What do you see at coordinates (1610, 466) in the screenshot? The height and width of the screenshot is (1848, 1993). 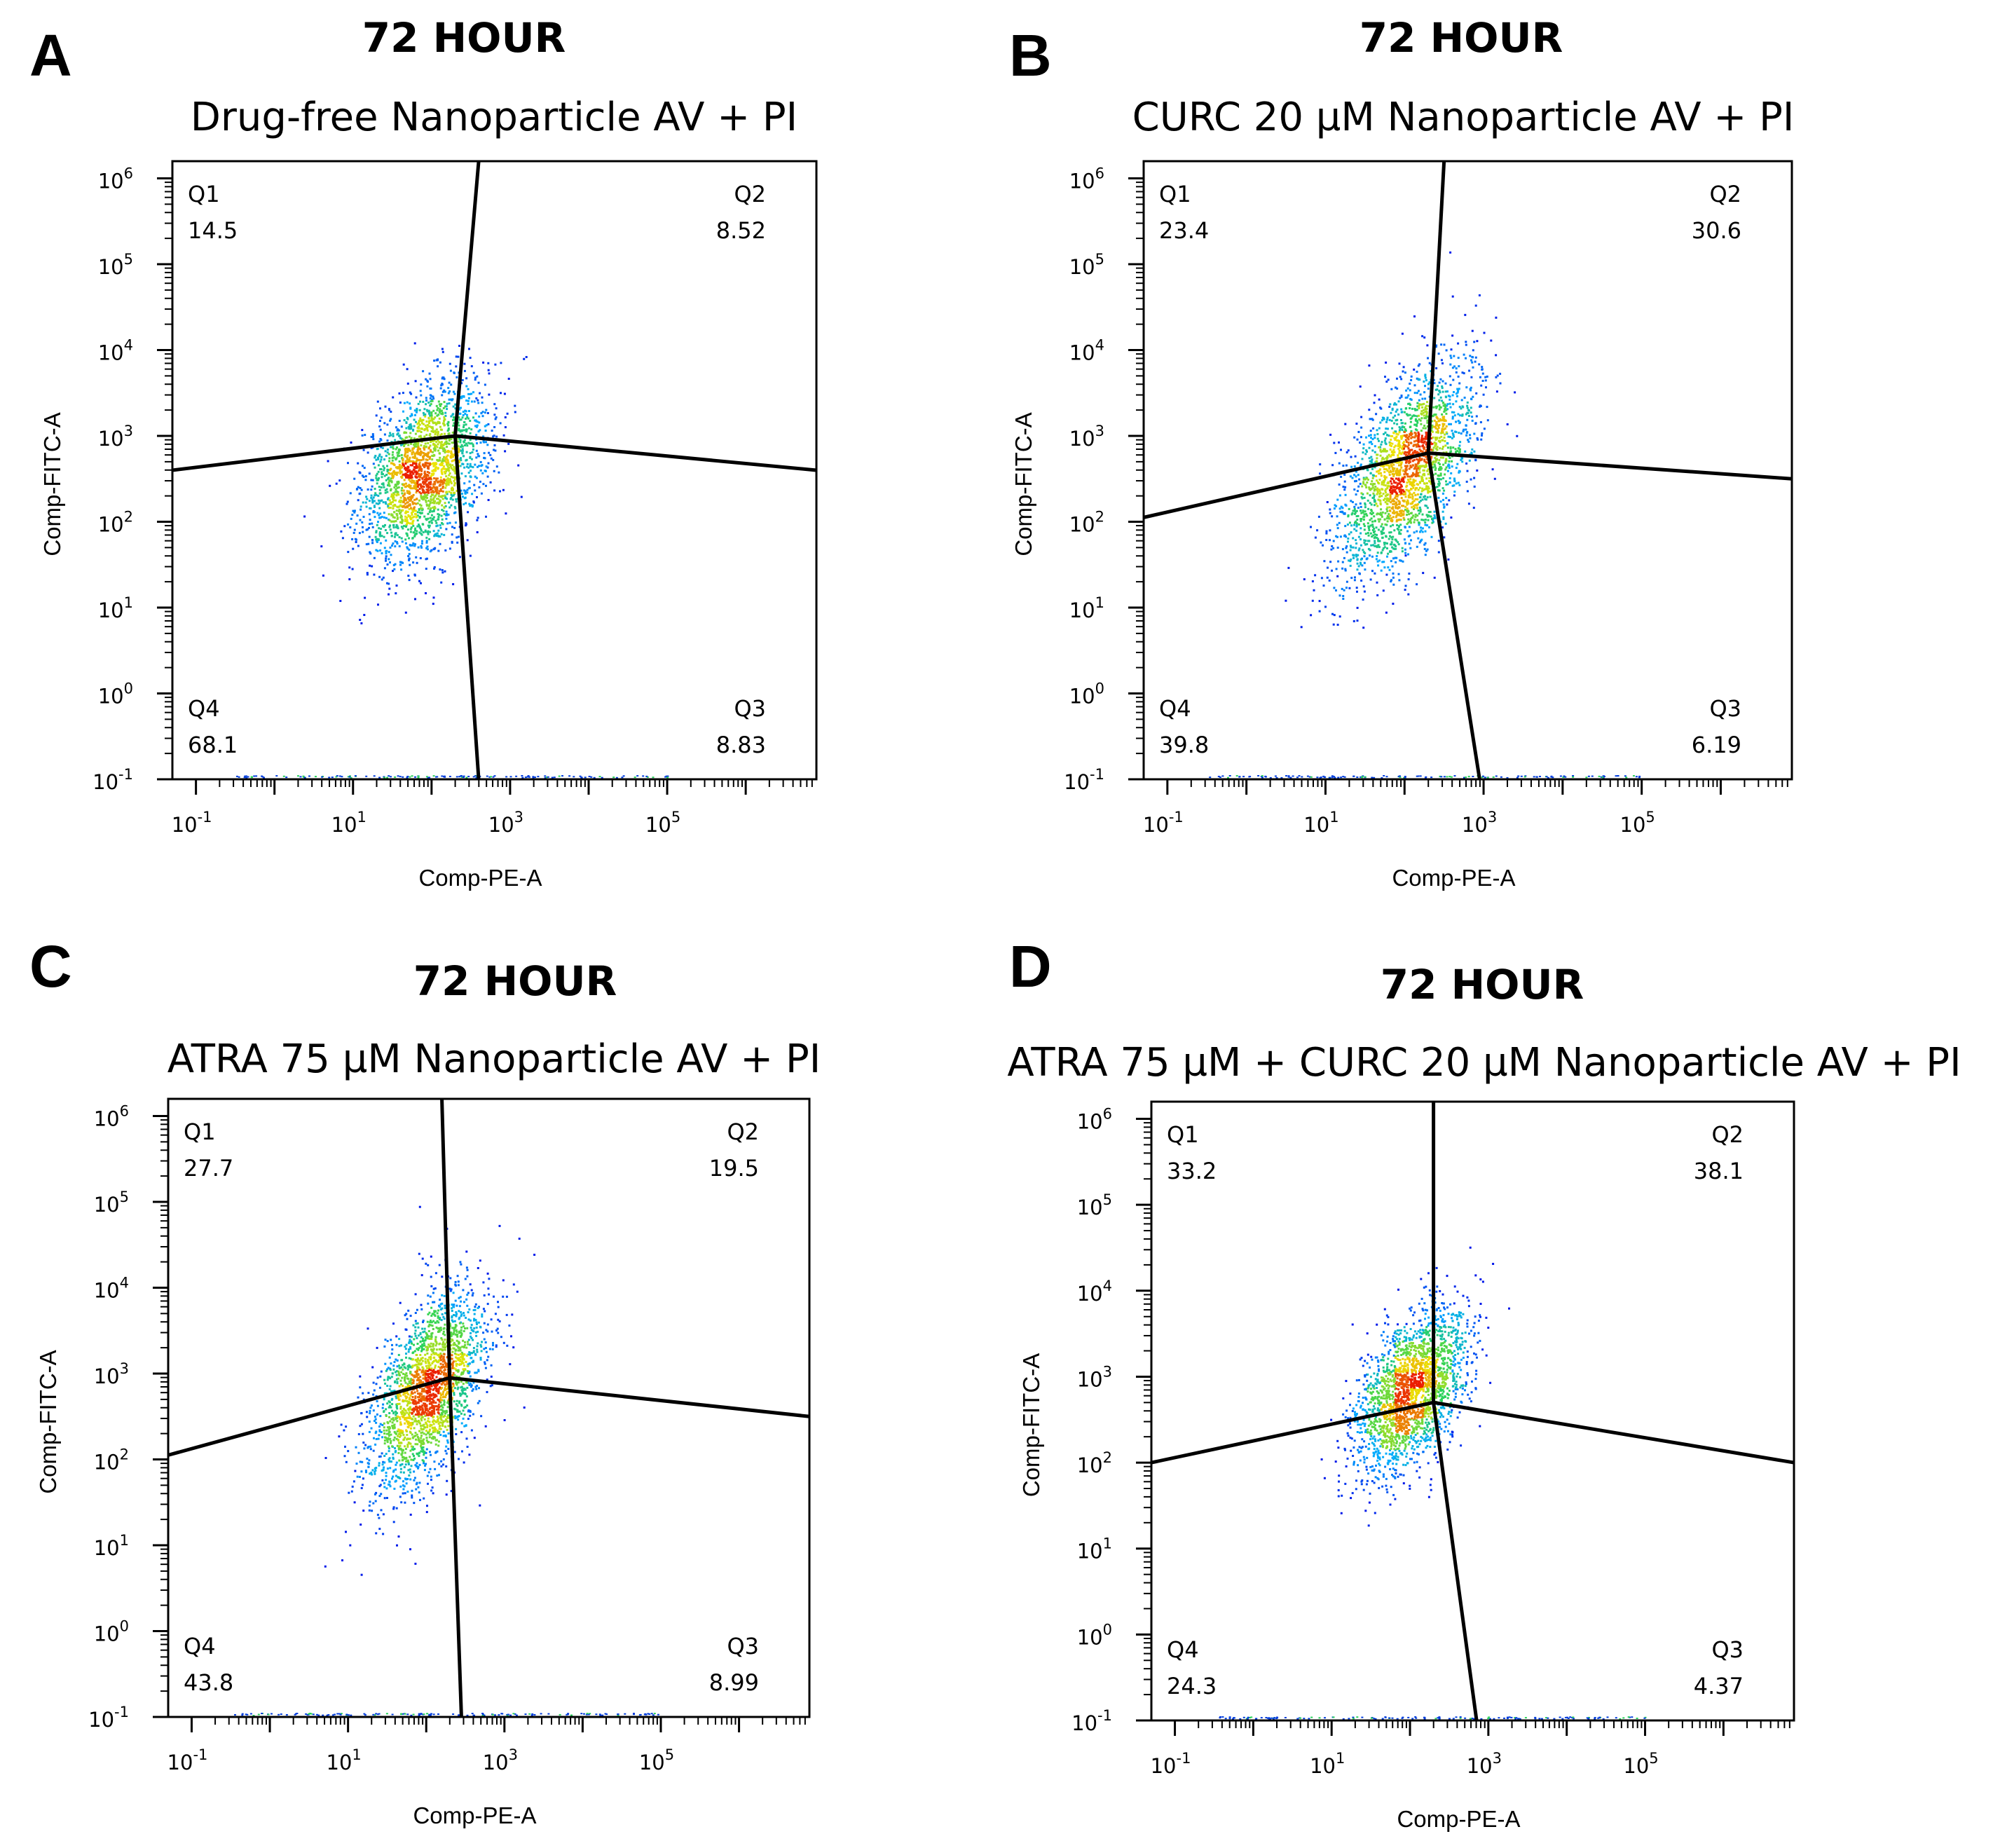 I see `gate-line-right` at bounding box center [1610, 466].